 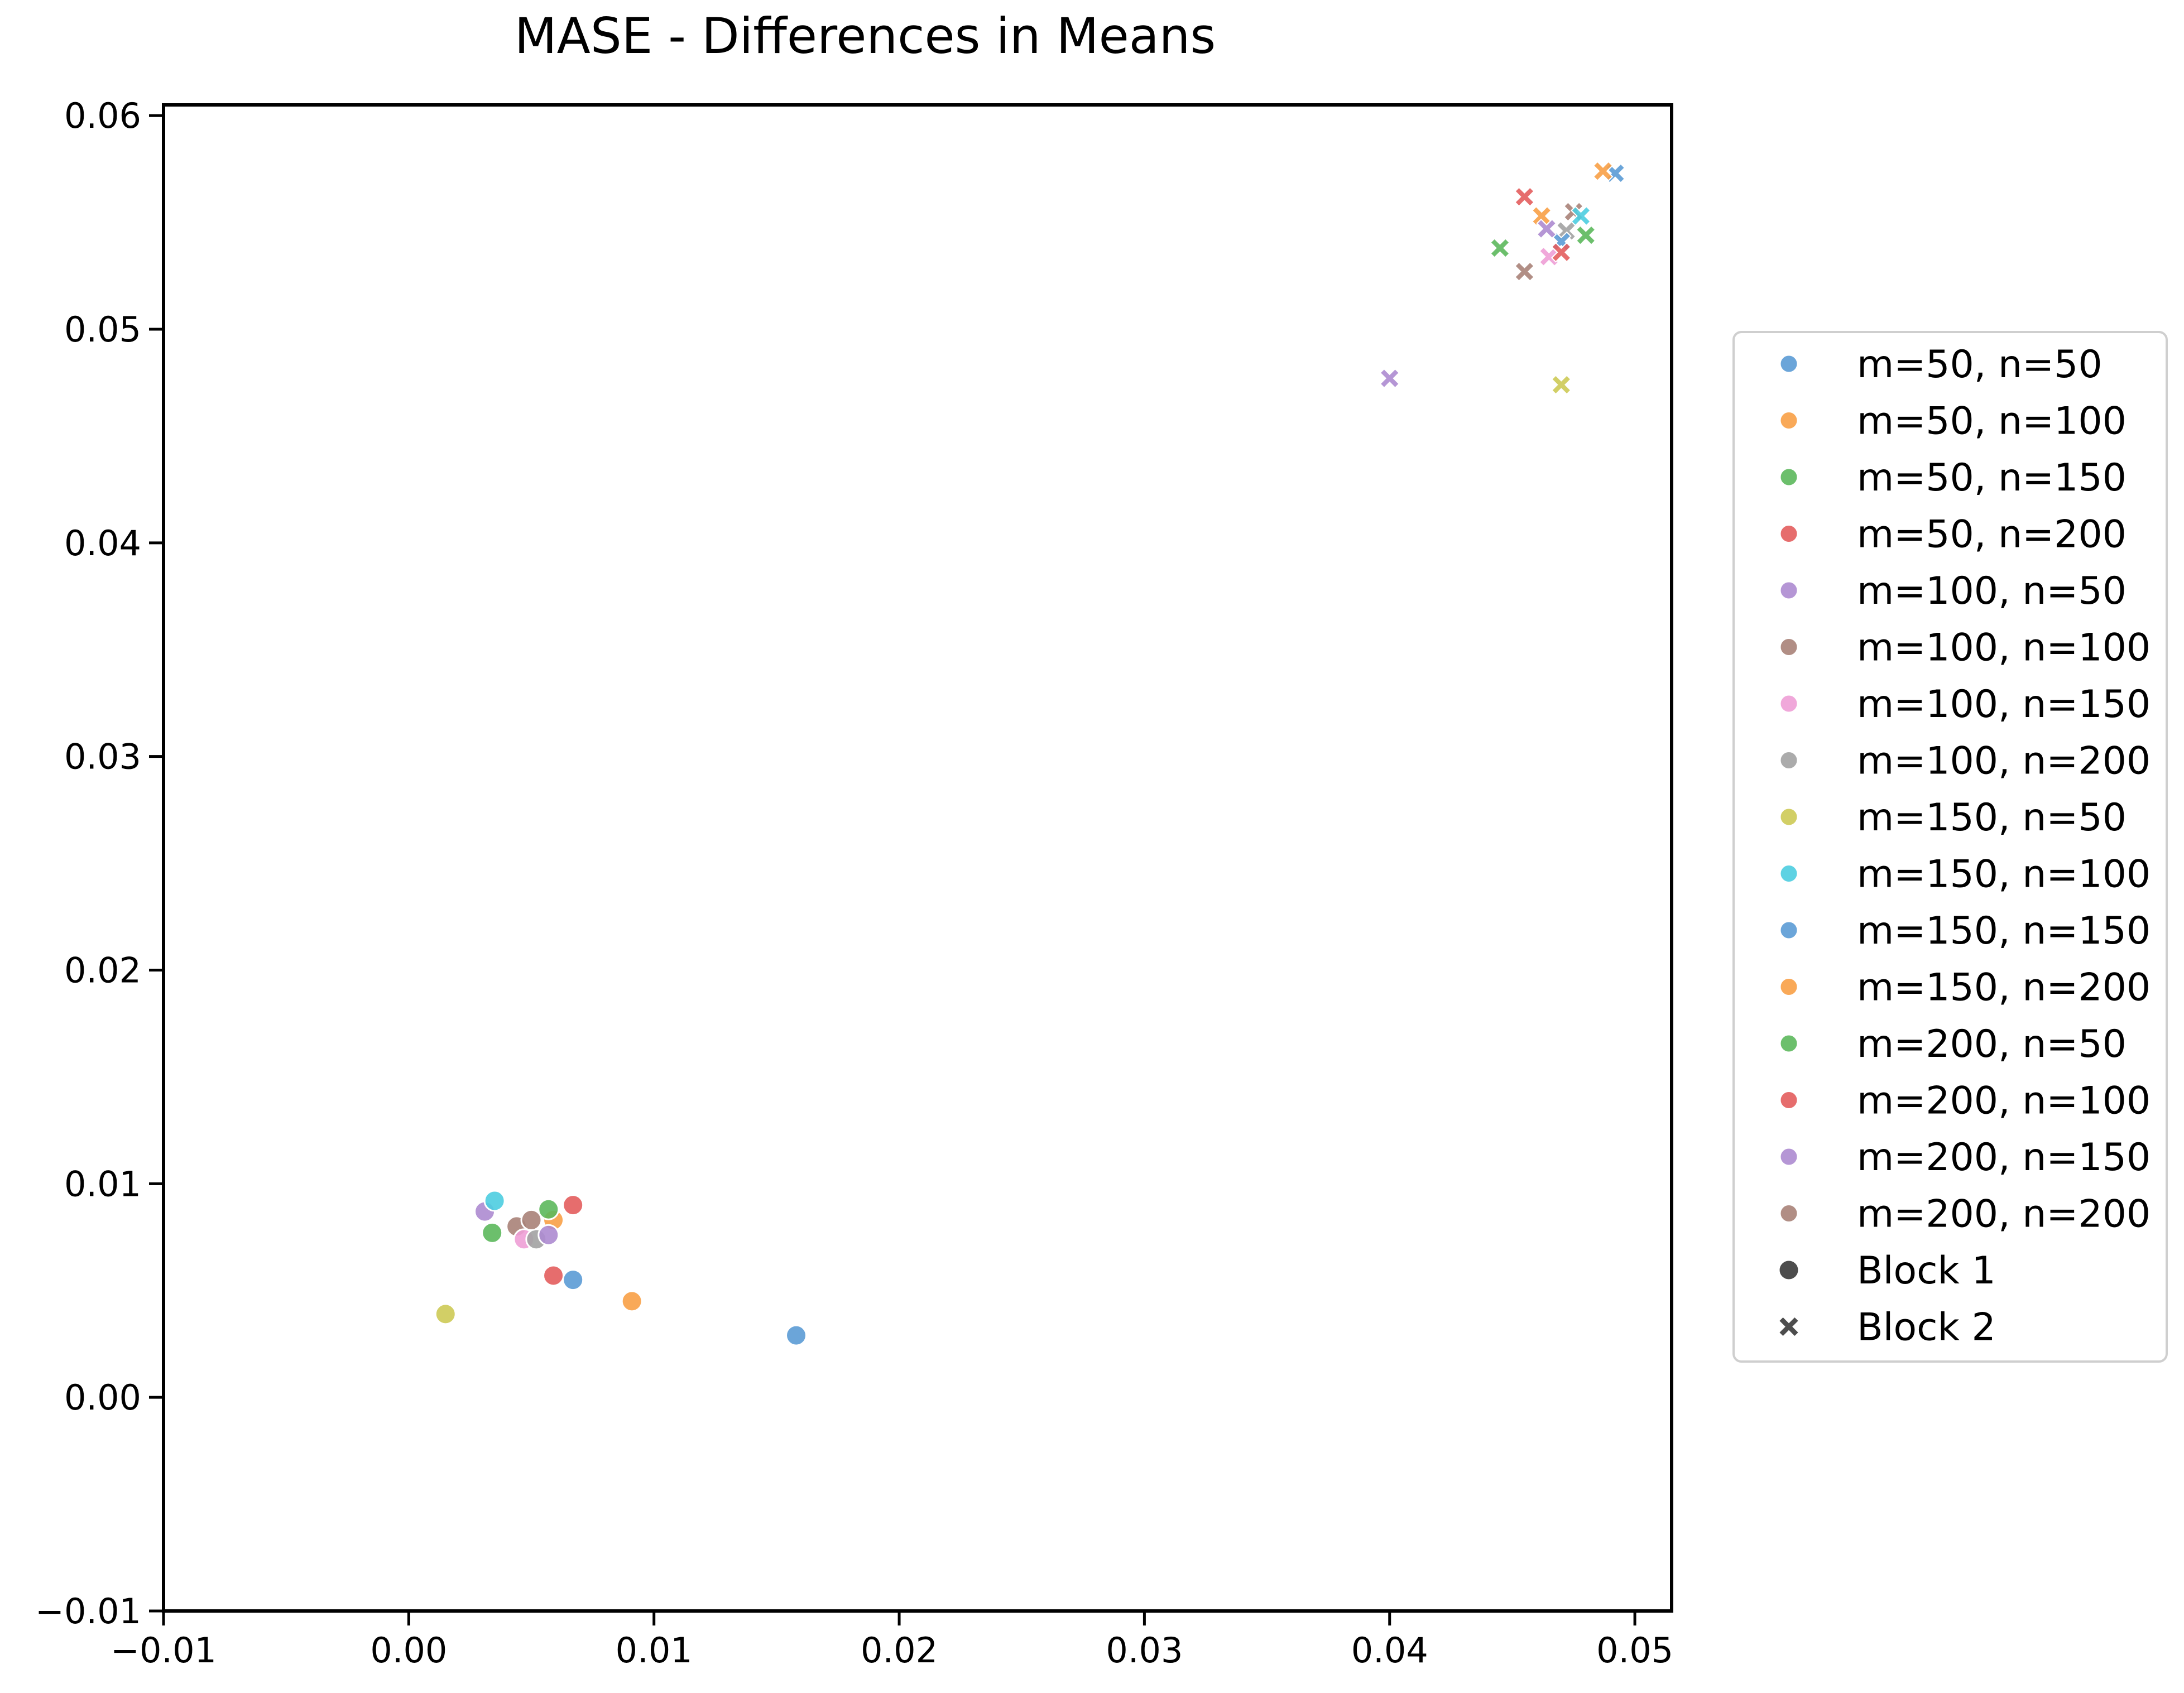 I want to click on legend-label-11: m=150, n=200, so click(x=2004, y=988).